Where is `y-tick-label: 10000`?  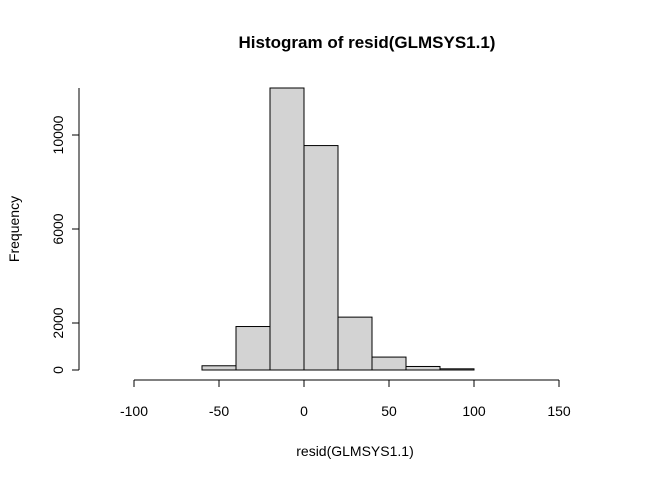 y-tick-label: 10000 is located at coordinates (58, 134).